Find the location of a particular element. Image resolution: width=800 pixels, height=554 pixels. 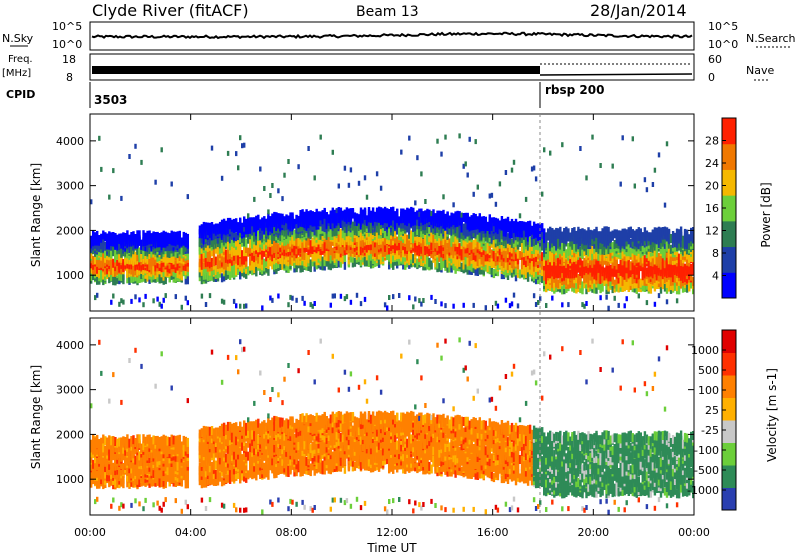

freq-trace-line is located at coordinates (616, 74).